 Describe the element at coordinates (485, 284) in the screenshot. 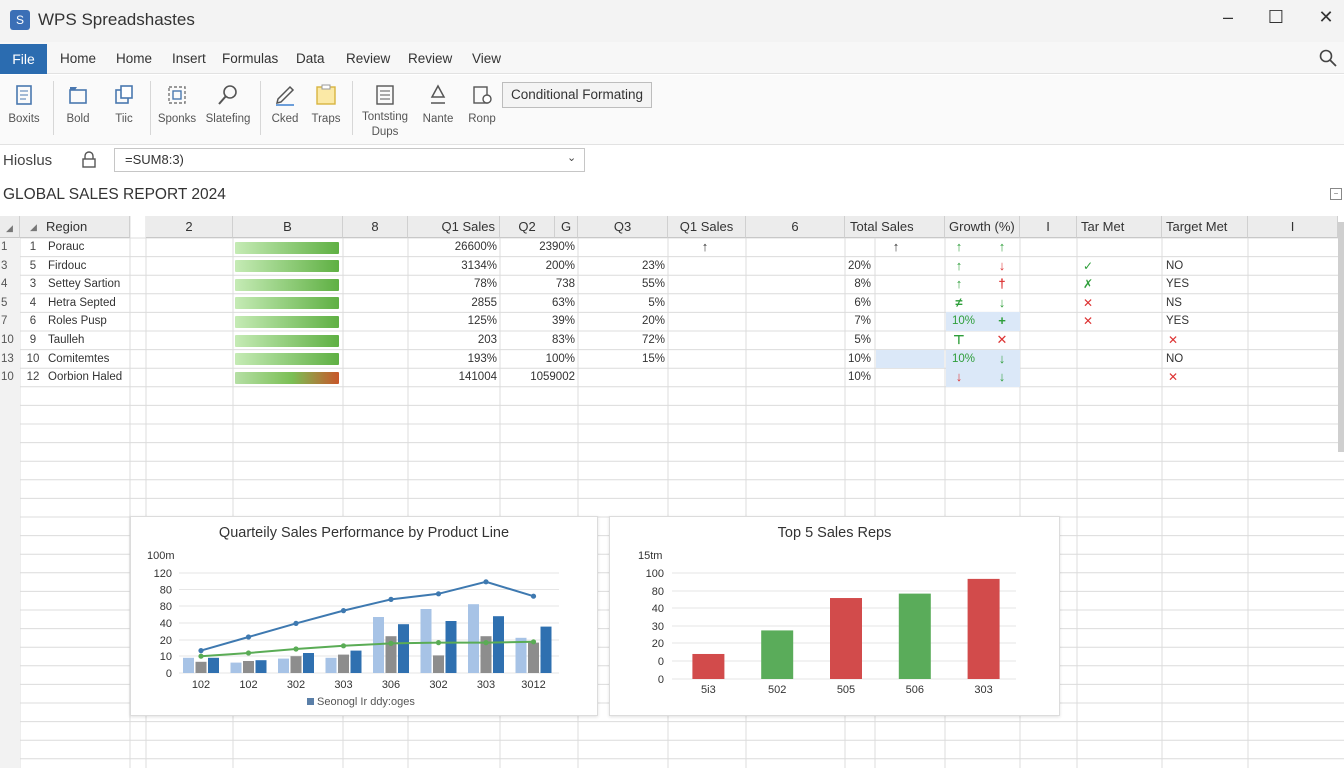

I see `q1-sales-cell: 78%` at that location.